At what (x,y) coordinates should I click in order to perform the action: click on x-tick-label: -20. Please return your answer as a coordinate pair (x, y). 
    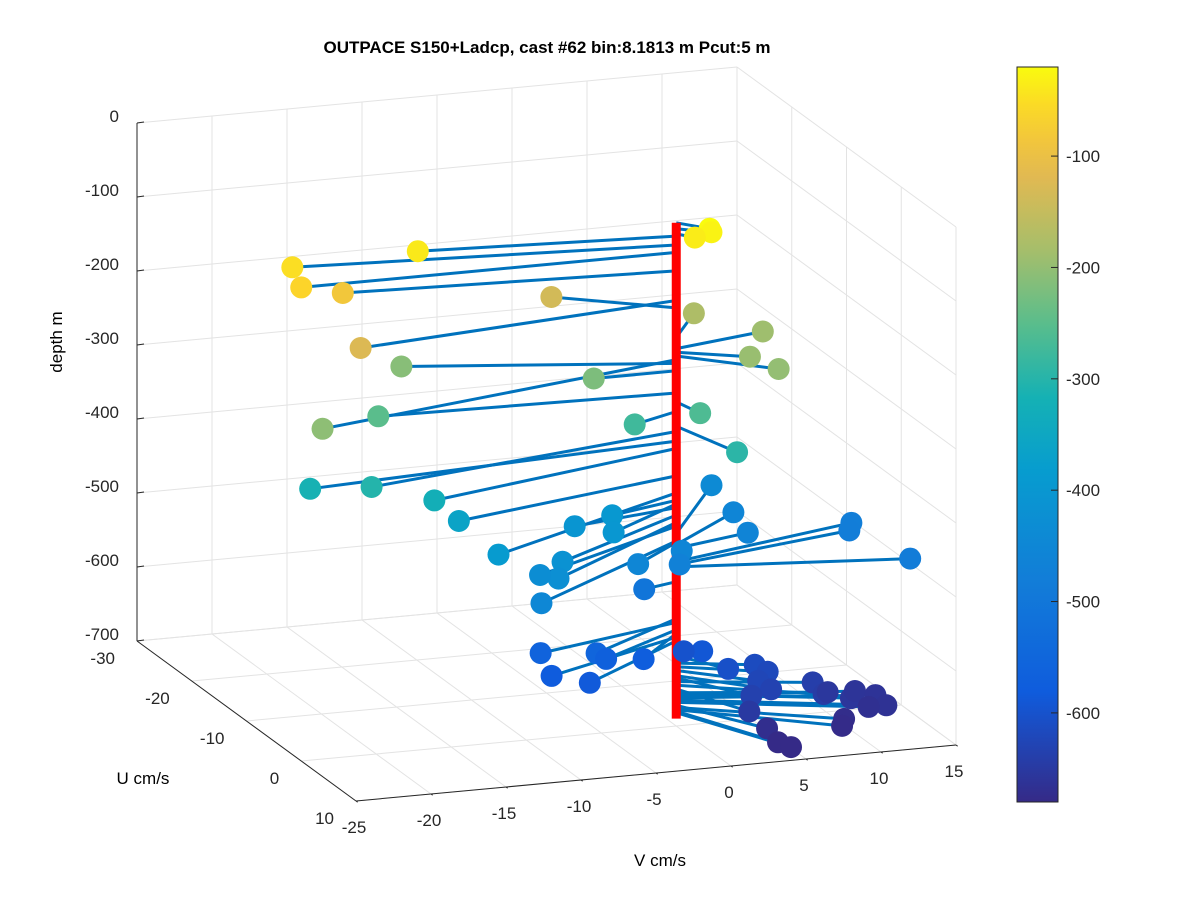
    Looking at the image, I should click on (429, 820).